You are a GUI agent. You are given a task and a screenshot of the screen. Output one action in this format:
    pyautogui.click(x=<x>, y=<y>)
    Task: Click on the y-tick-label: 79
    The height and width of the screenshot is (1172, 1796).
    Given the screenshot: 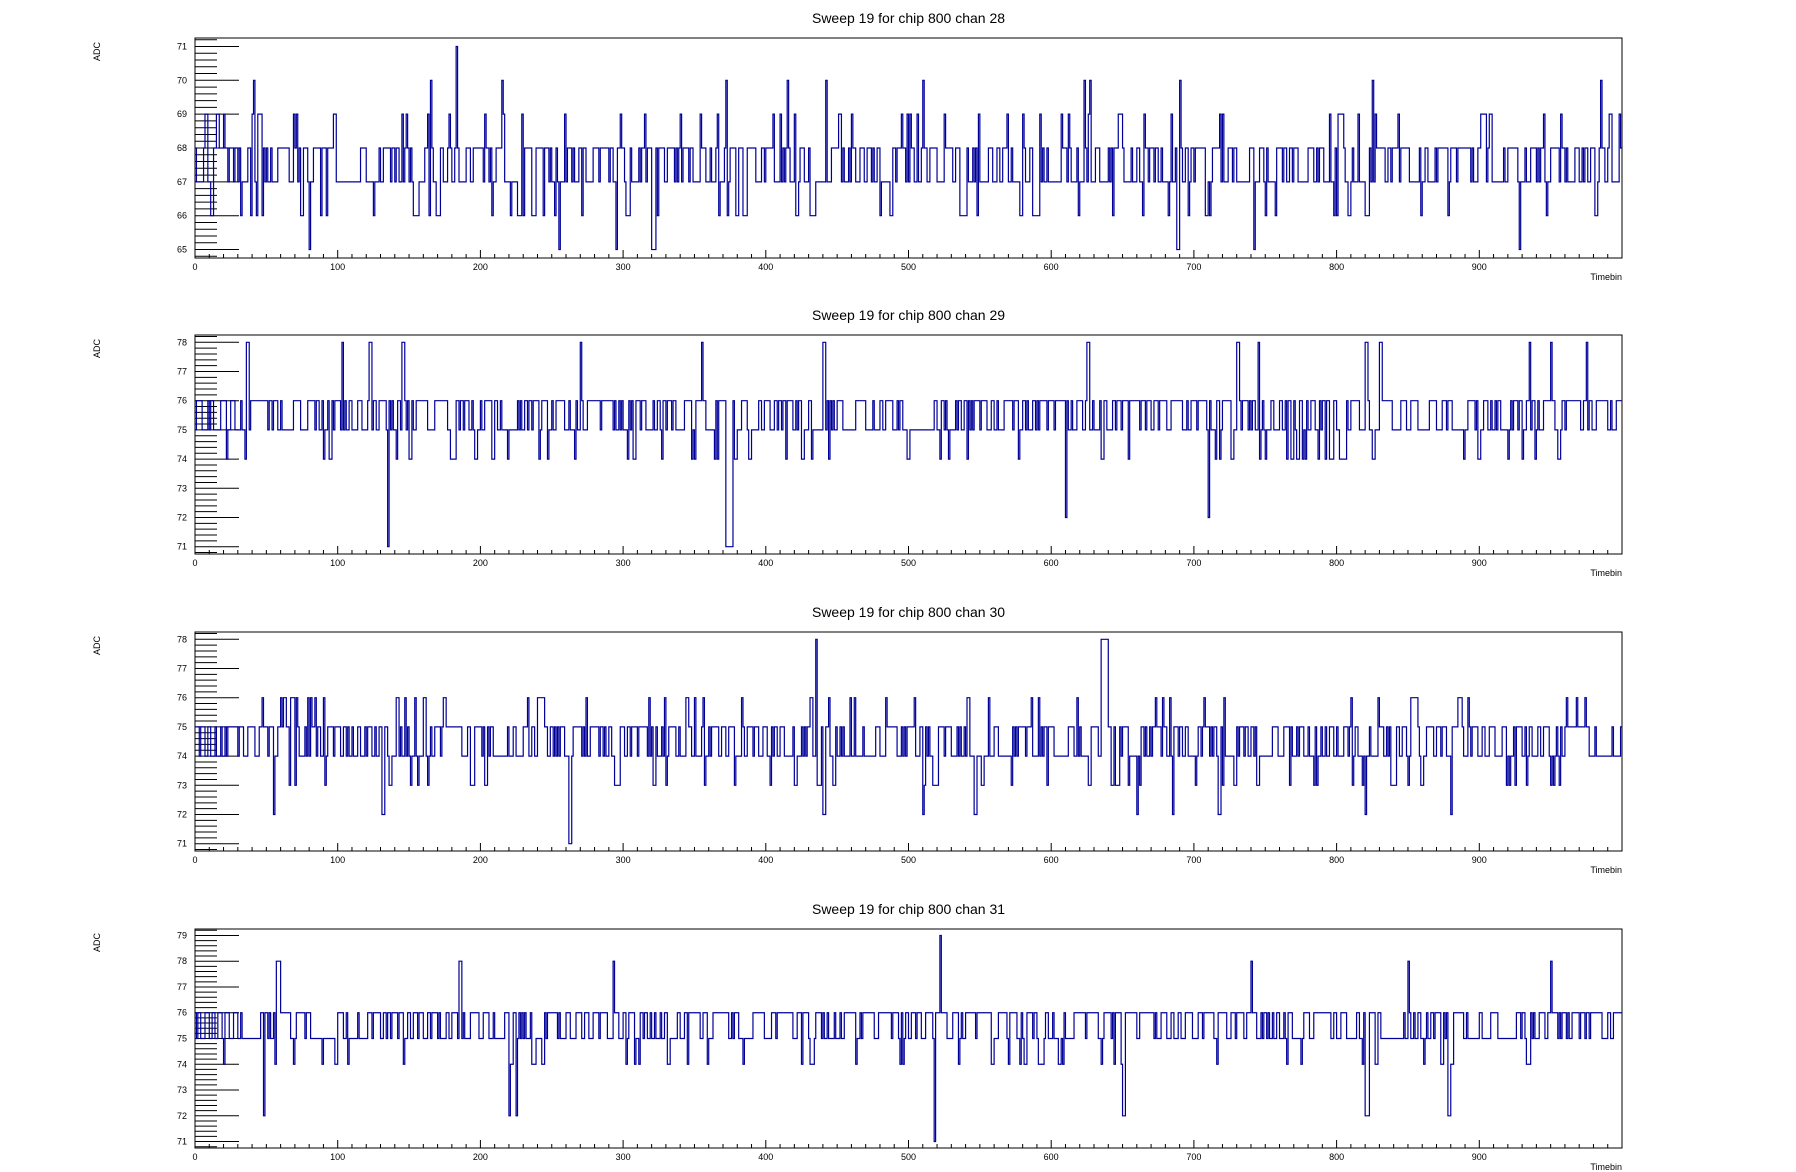 What is the action you would take?
    pyautogui.click(x=182, y=935)
    